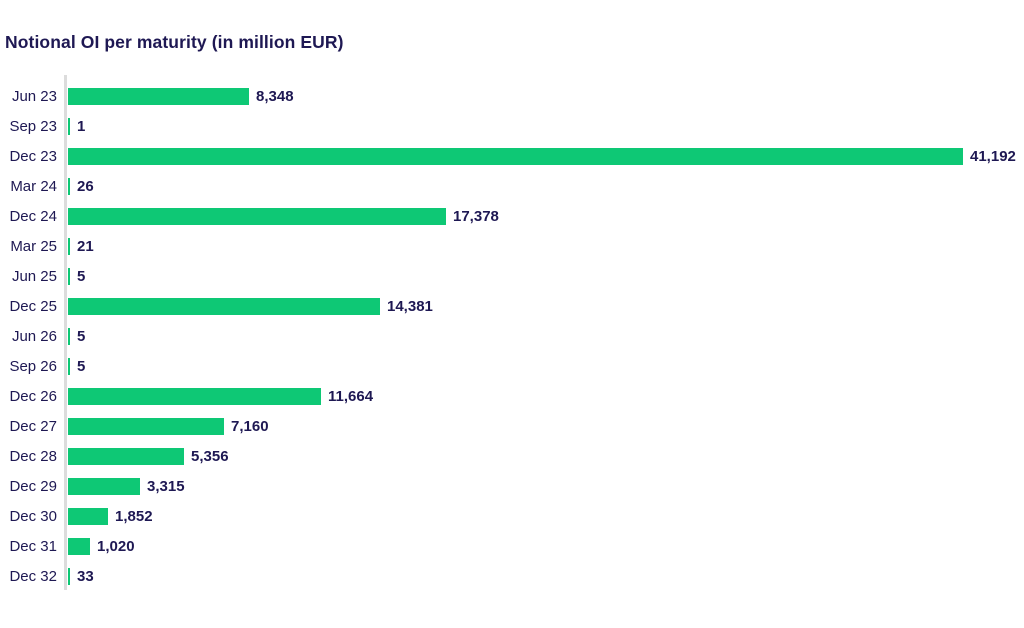 This screenshot has height=628, width=1024. I want to click on value-label: 41,192, so click(993, 156).